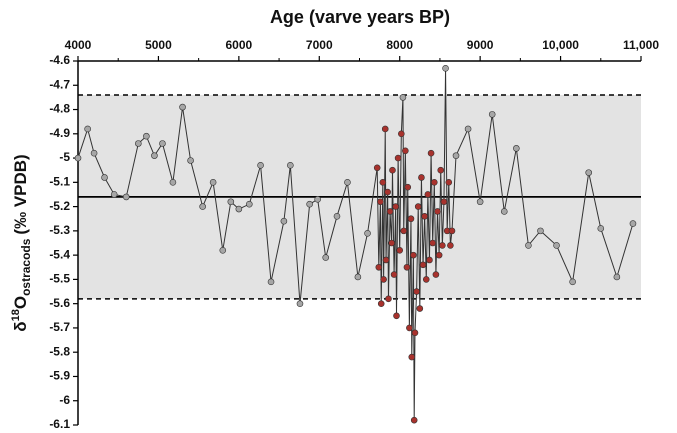 This screenshot has width=677, height=433. What do you see at coordinates (319, 45) in the screenshot?
I see `x-tick-label: 7000` at bounding box center [319, 45].